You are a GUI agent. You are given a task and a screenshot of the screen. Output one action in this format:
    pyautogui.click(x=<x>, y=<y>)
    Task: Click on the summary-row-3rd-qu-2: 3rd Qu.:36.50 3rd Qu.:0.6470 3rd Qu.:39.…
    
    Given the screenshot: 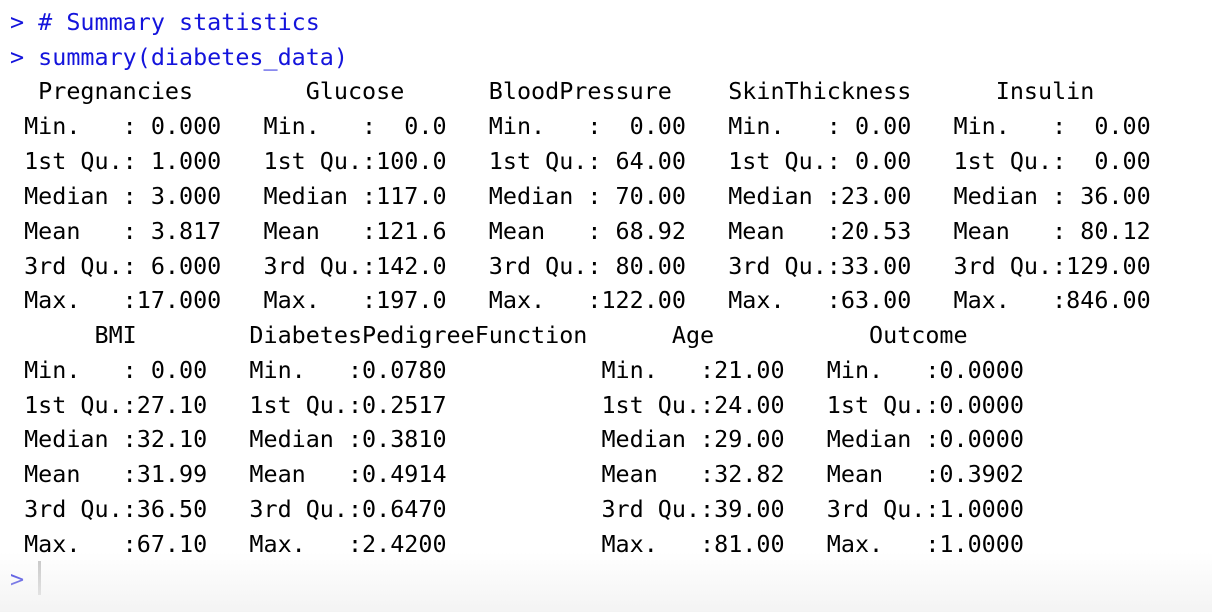 What is the action you would take?
    pyautogui.click(x=531, y=509)
    